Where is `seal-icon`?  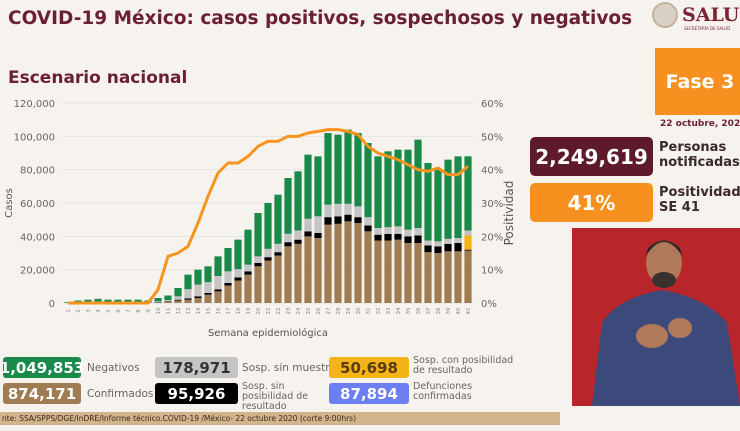
seal-icon is located at coordinates (665, 15).